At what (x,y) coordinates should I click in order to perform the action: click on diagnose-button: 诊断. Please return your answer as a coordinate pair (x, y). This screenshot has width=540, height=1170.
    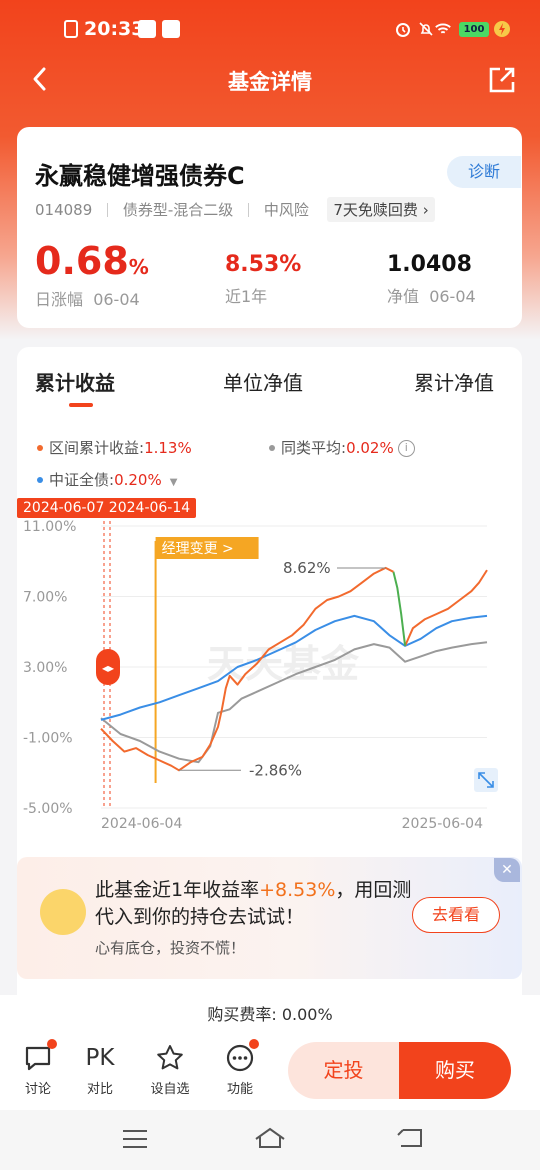
    Looking at the image, I should click on (484, 172).